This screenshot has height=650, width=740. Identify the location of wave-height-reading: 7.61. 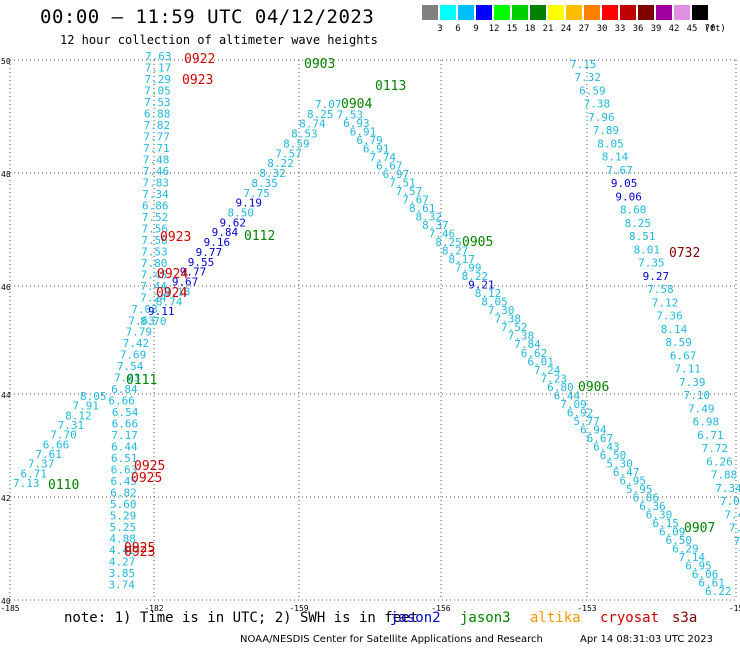
(48, 454).